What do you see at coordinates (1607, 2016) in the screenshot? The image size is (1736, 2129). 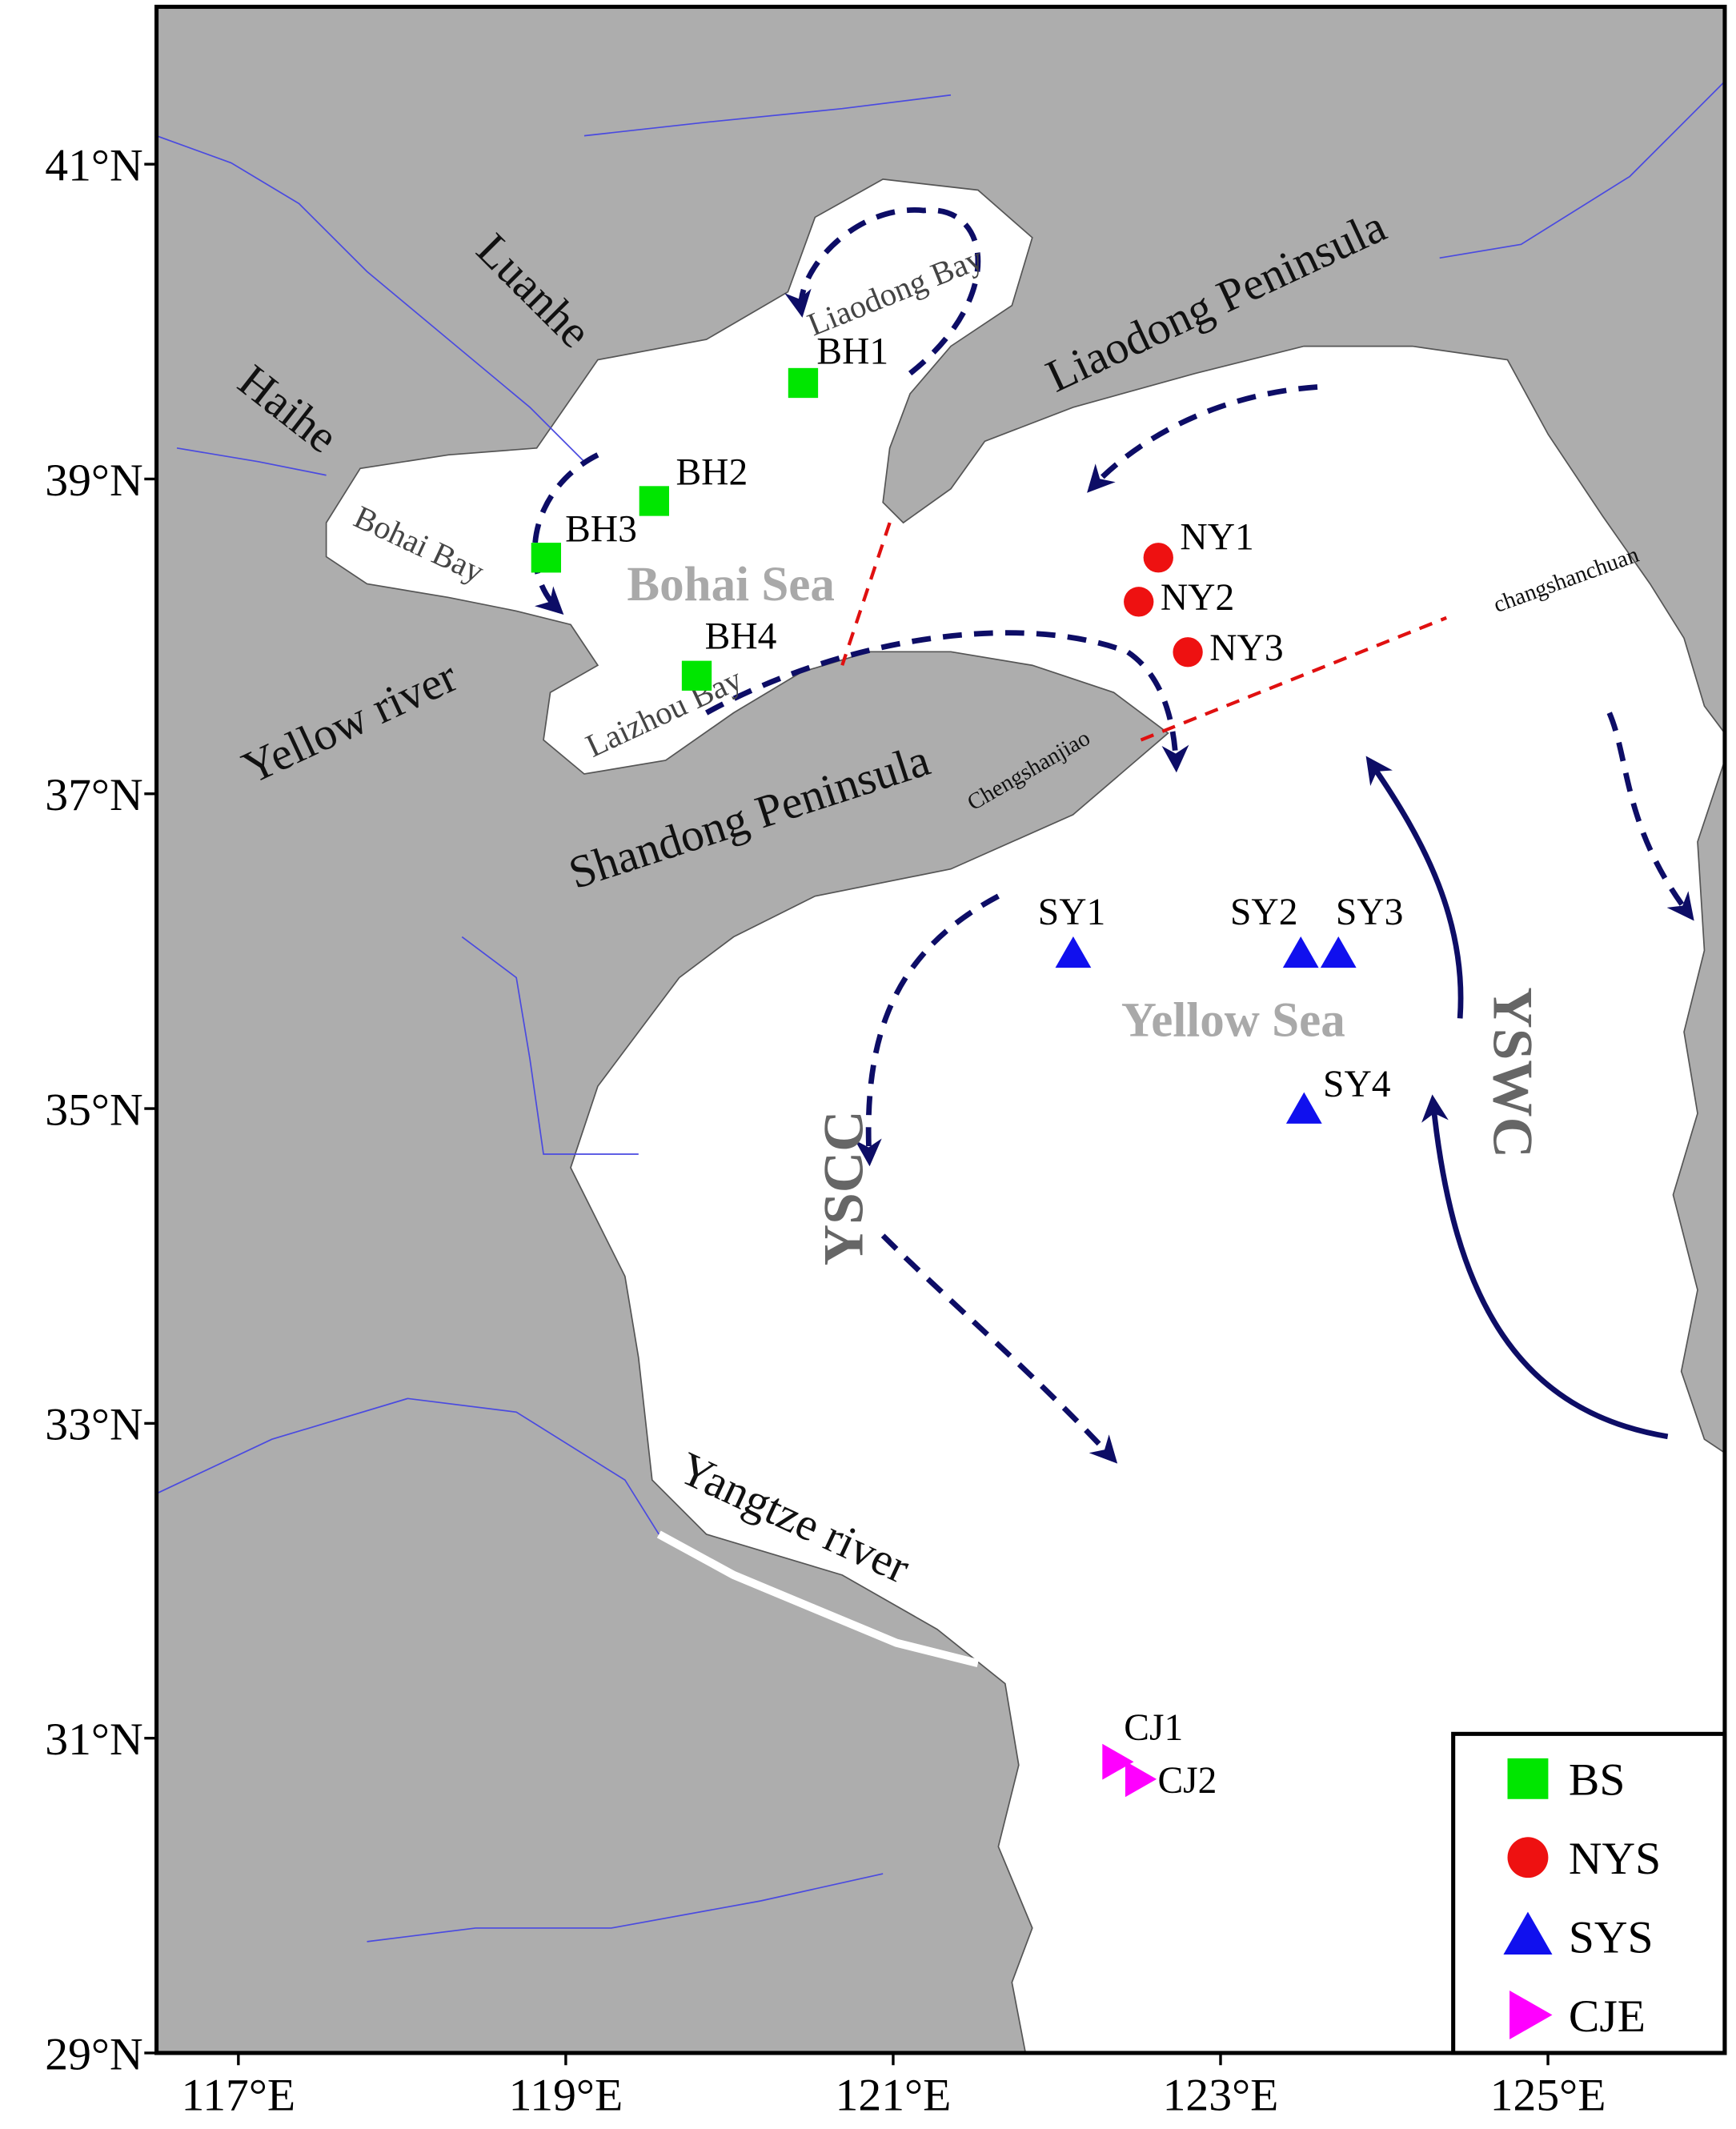 I see `legend-label: CJE` at bounding box center [1607, 2016].